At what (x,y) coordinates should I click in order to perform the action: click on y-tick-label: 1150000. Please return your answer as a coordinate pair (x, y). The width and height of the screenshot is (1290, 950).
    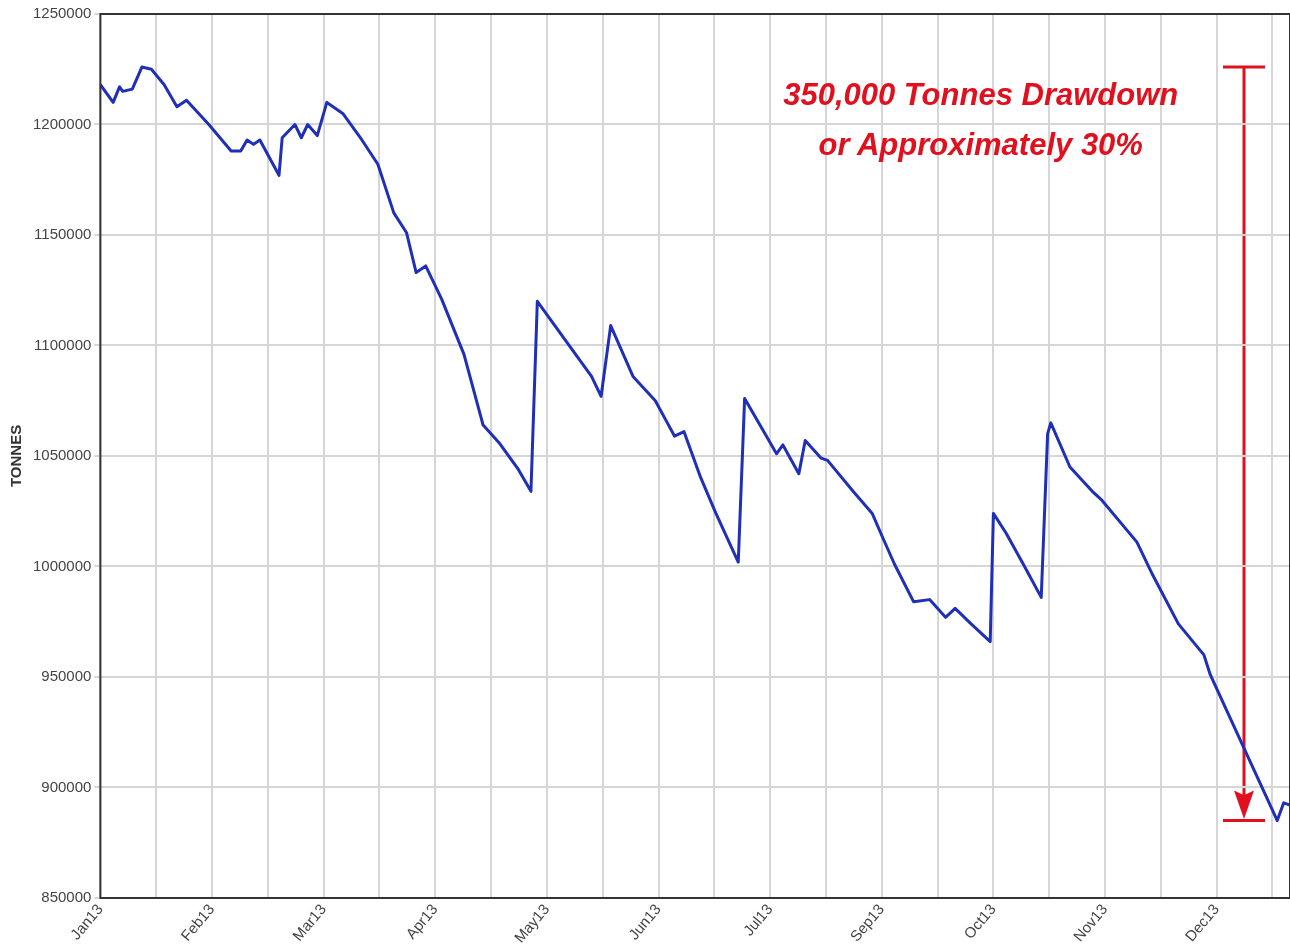
    Looking at the image, I should click on (63, 234).